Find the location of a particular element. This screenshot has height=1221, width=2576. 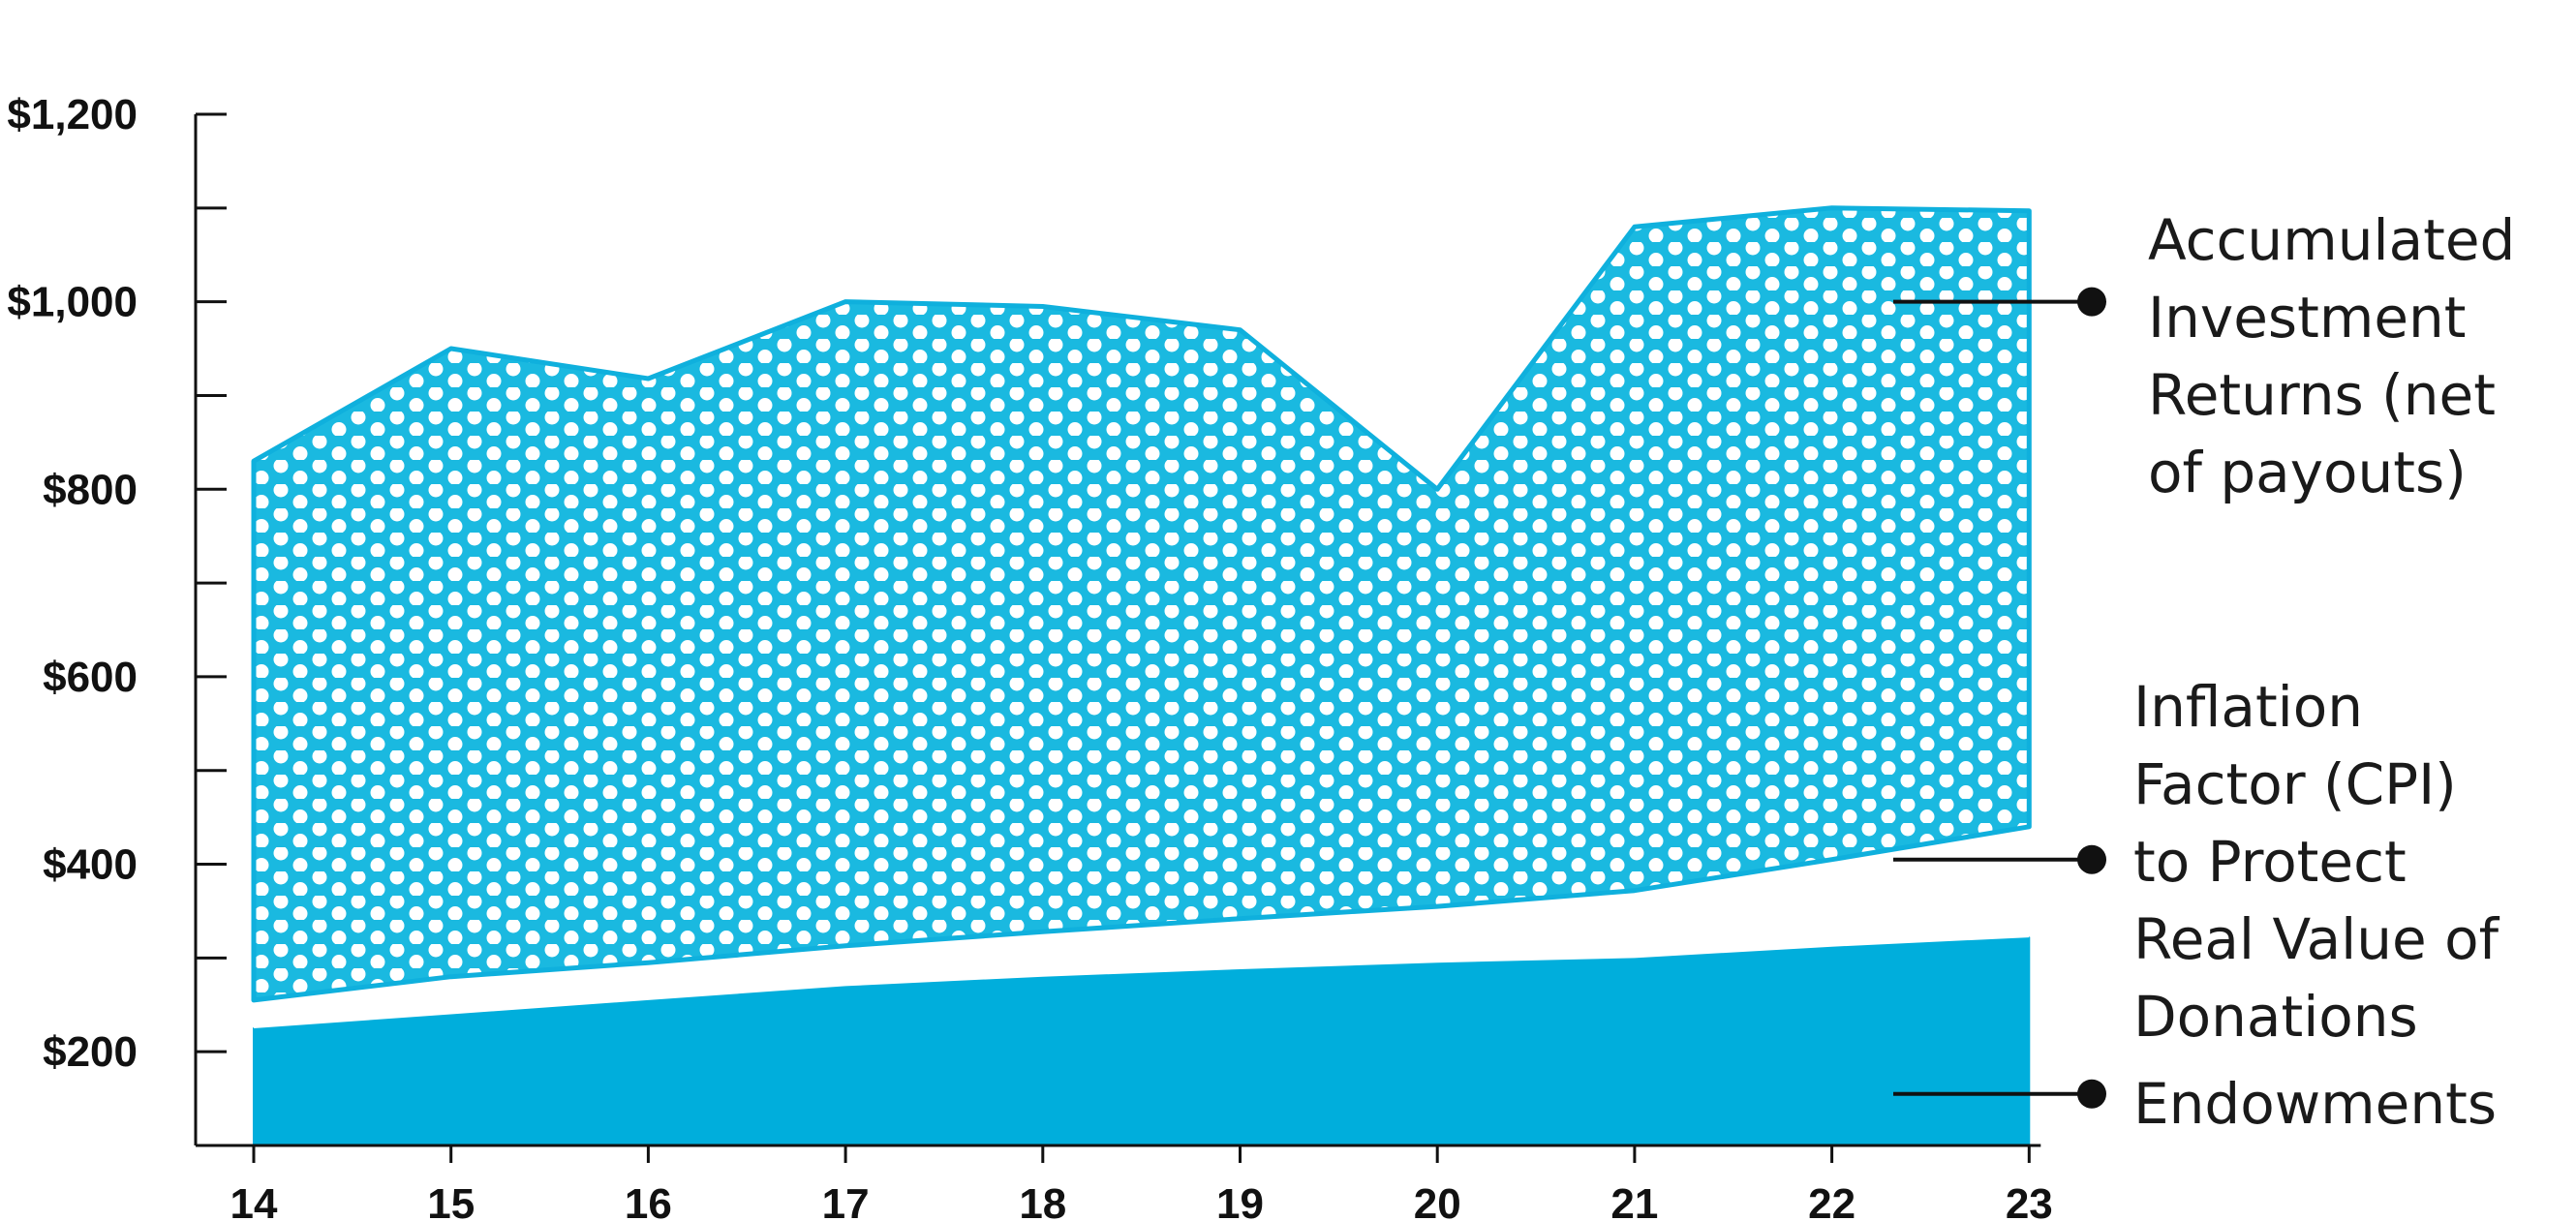

x-tick-label: 18 is located at coordinates (1042, 1200).